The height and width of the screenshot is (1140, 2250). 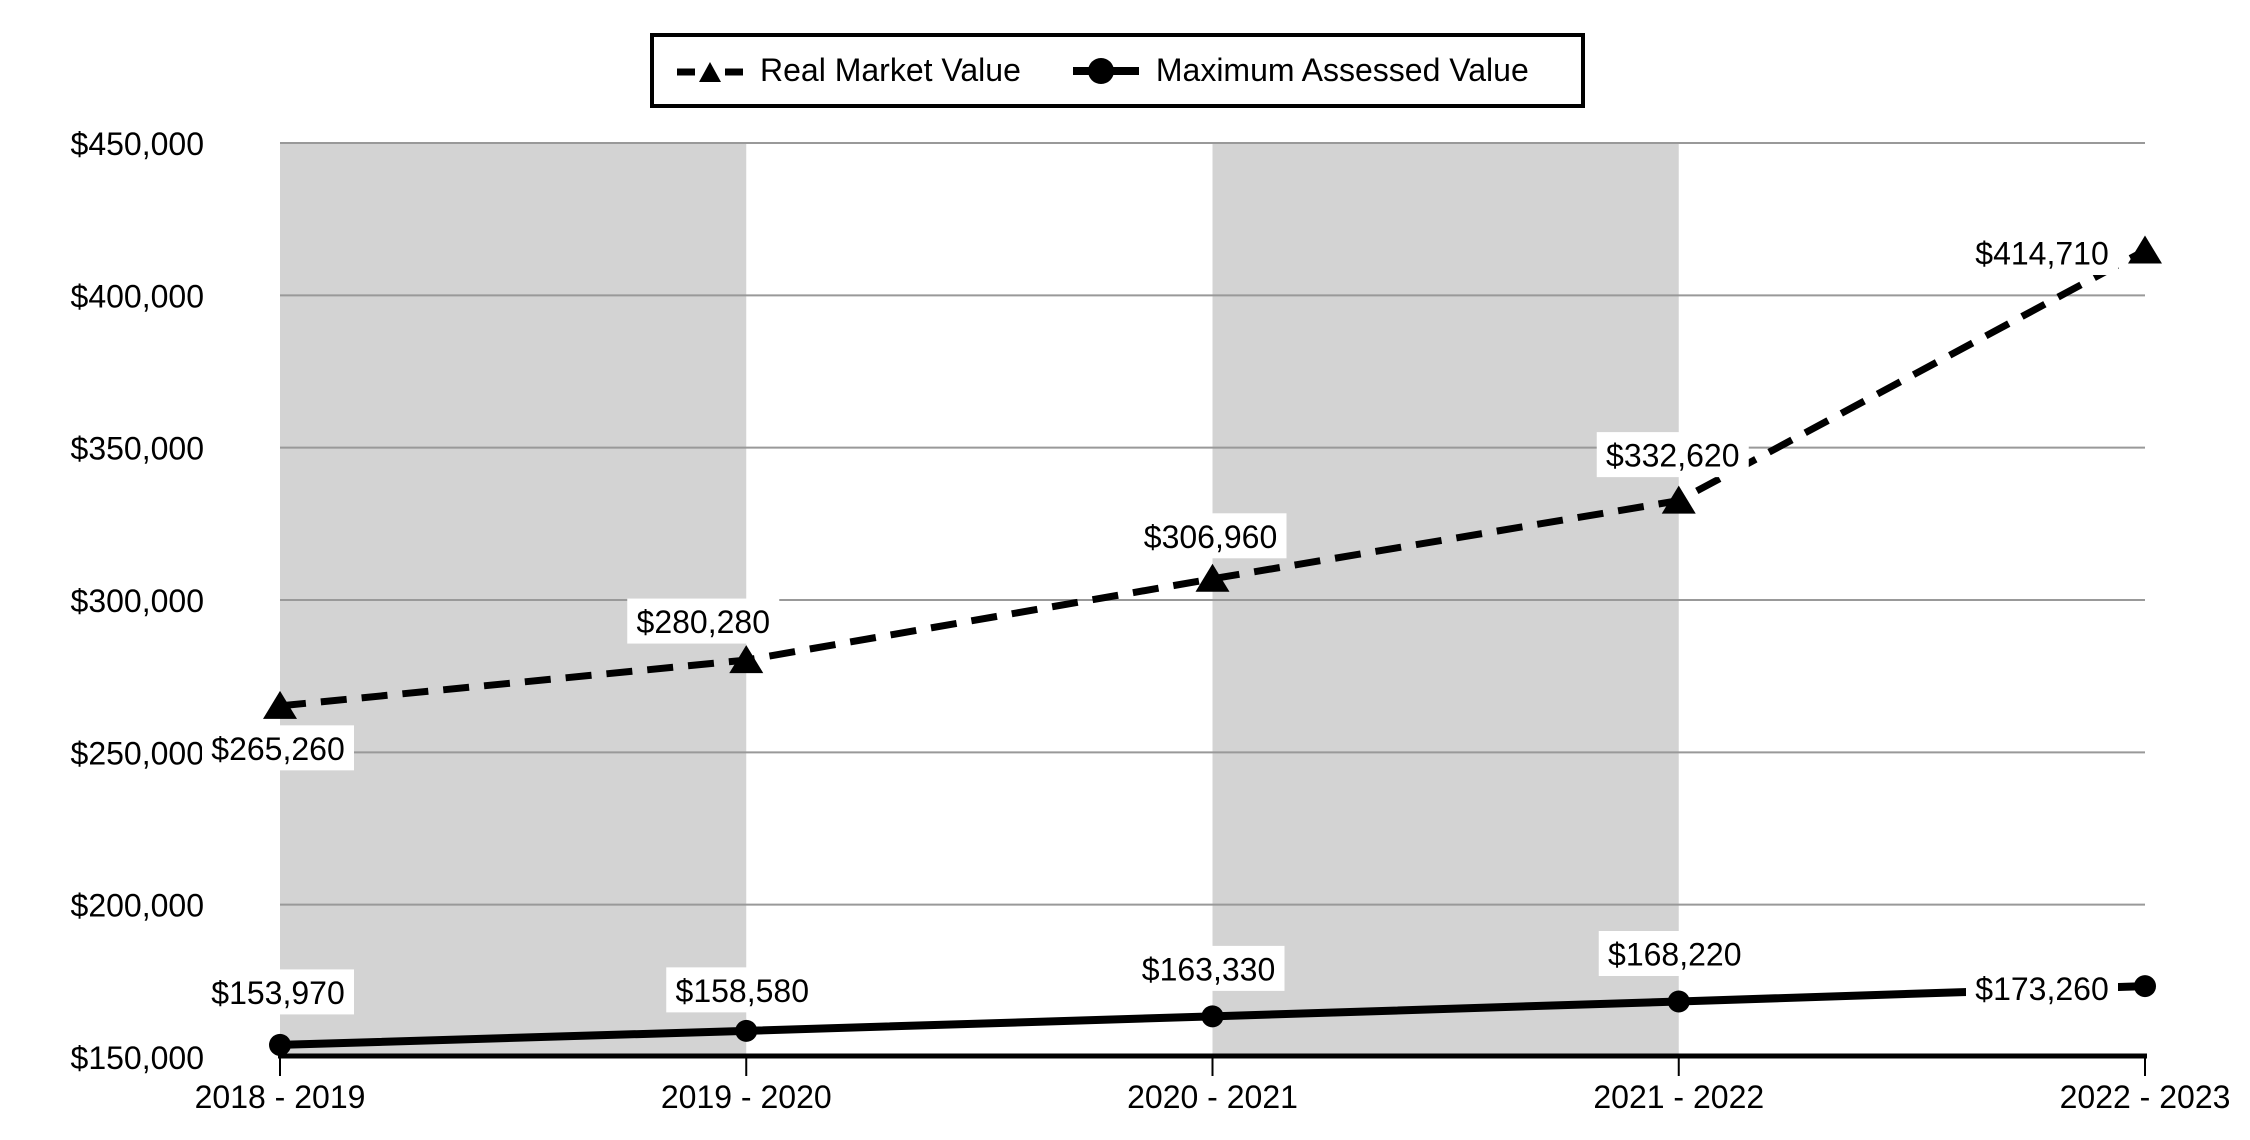 I want to click on y-axis-tick-label: $200,000, so click(x=137, y=906).